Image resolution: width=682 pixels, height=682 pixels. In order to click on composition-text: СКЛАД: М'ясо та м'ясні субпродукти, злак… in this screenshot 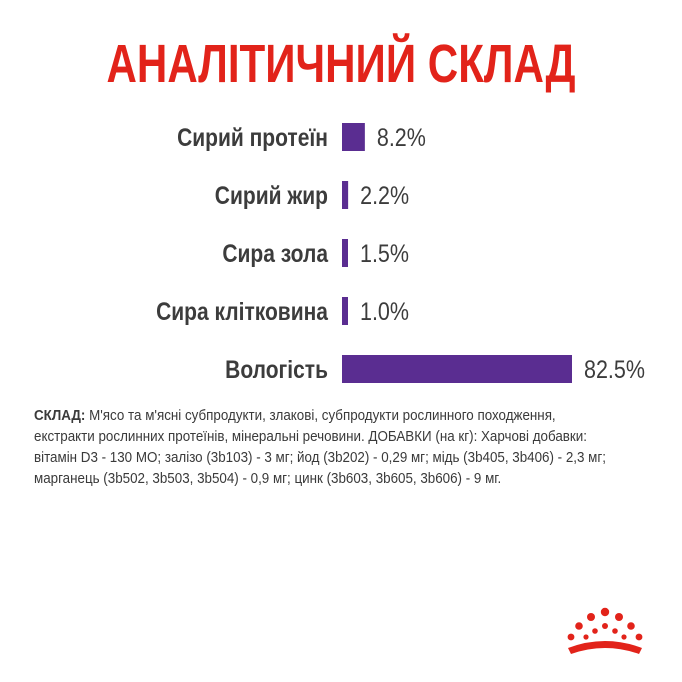, I will do `click(322, 448)`.